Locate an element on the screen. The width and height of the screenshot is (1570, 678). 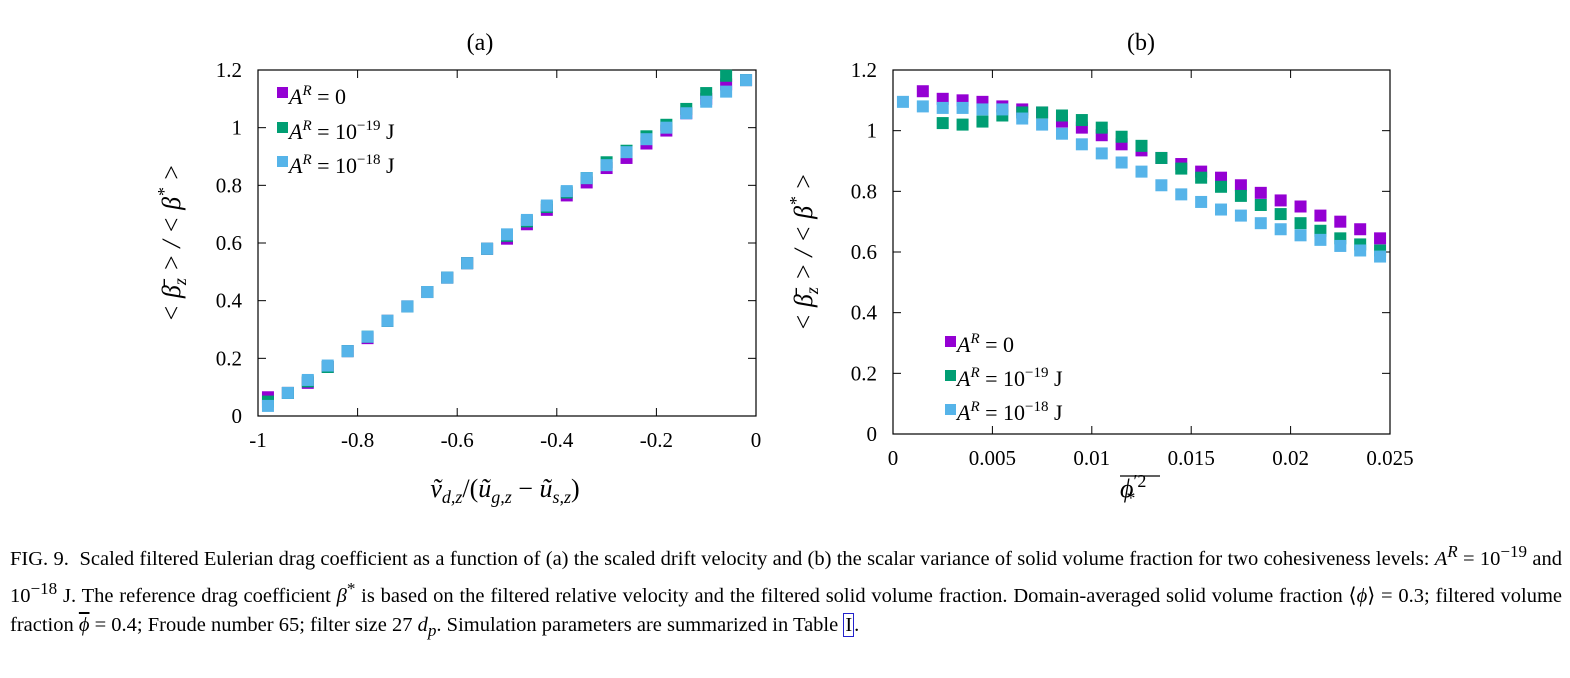
legend-a-label-1: AR = 0 is located at coordinates (316, 96).